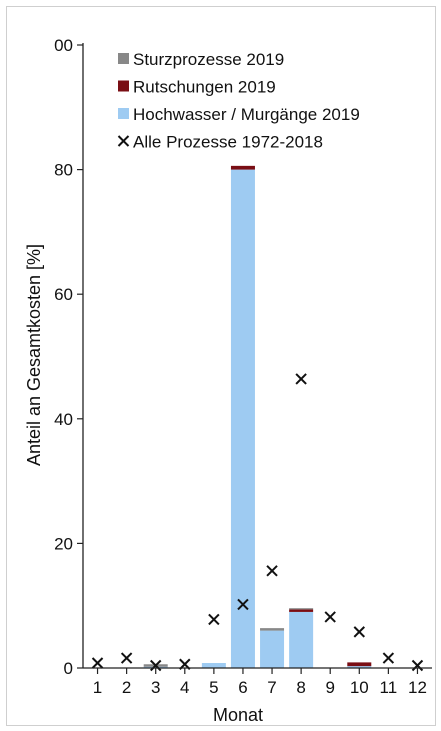 The height and width of the screenshot is (731, 441). I want to click on y-tick-label-20: 20, so click(63, 543).